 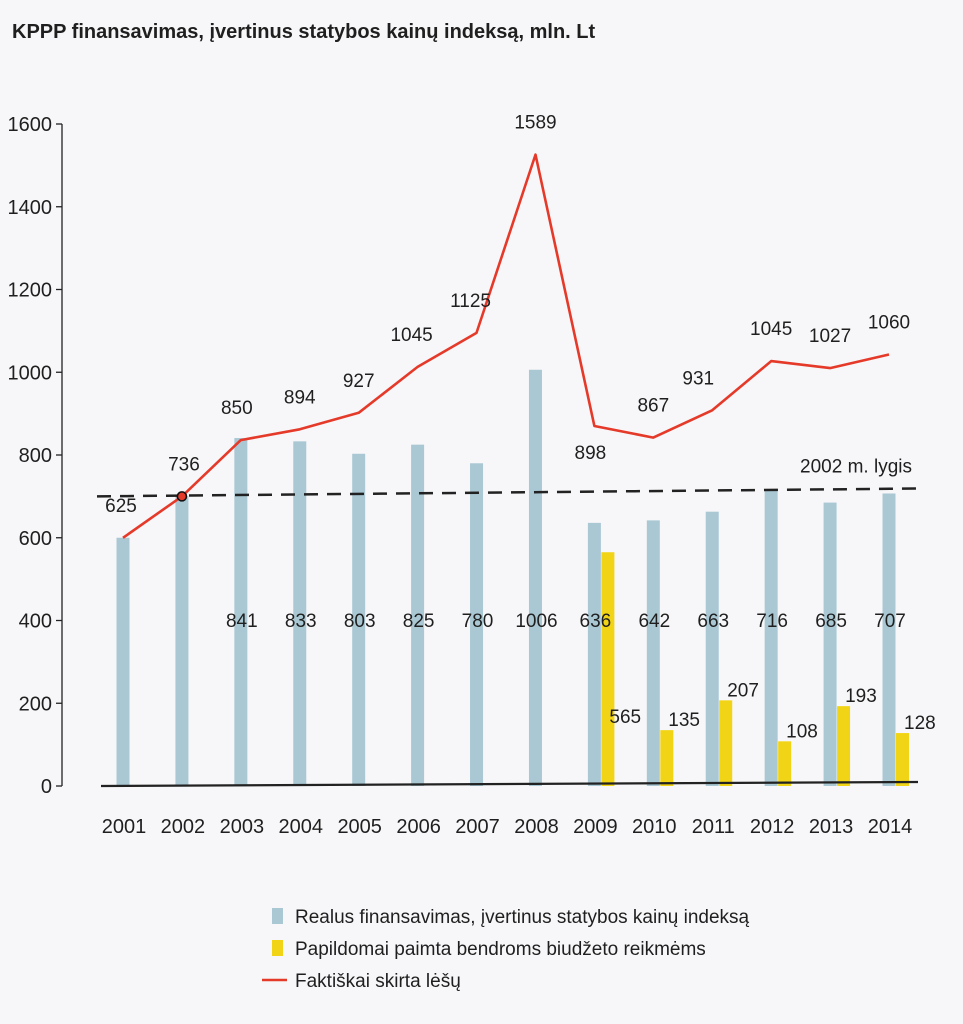 I want to click on y-tick-label: 800, so click(x=35, y=456).